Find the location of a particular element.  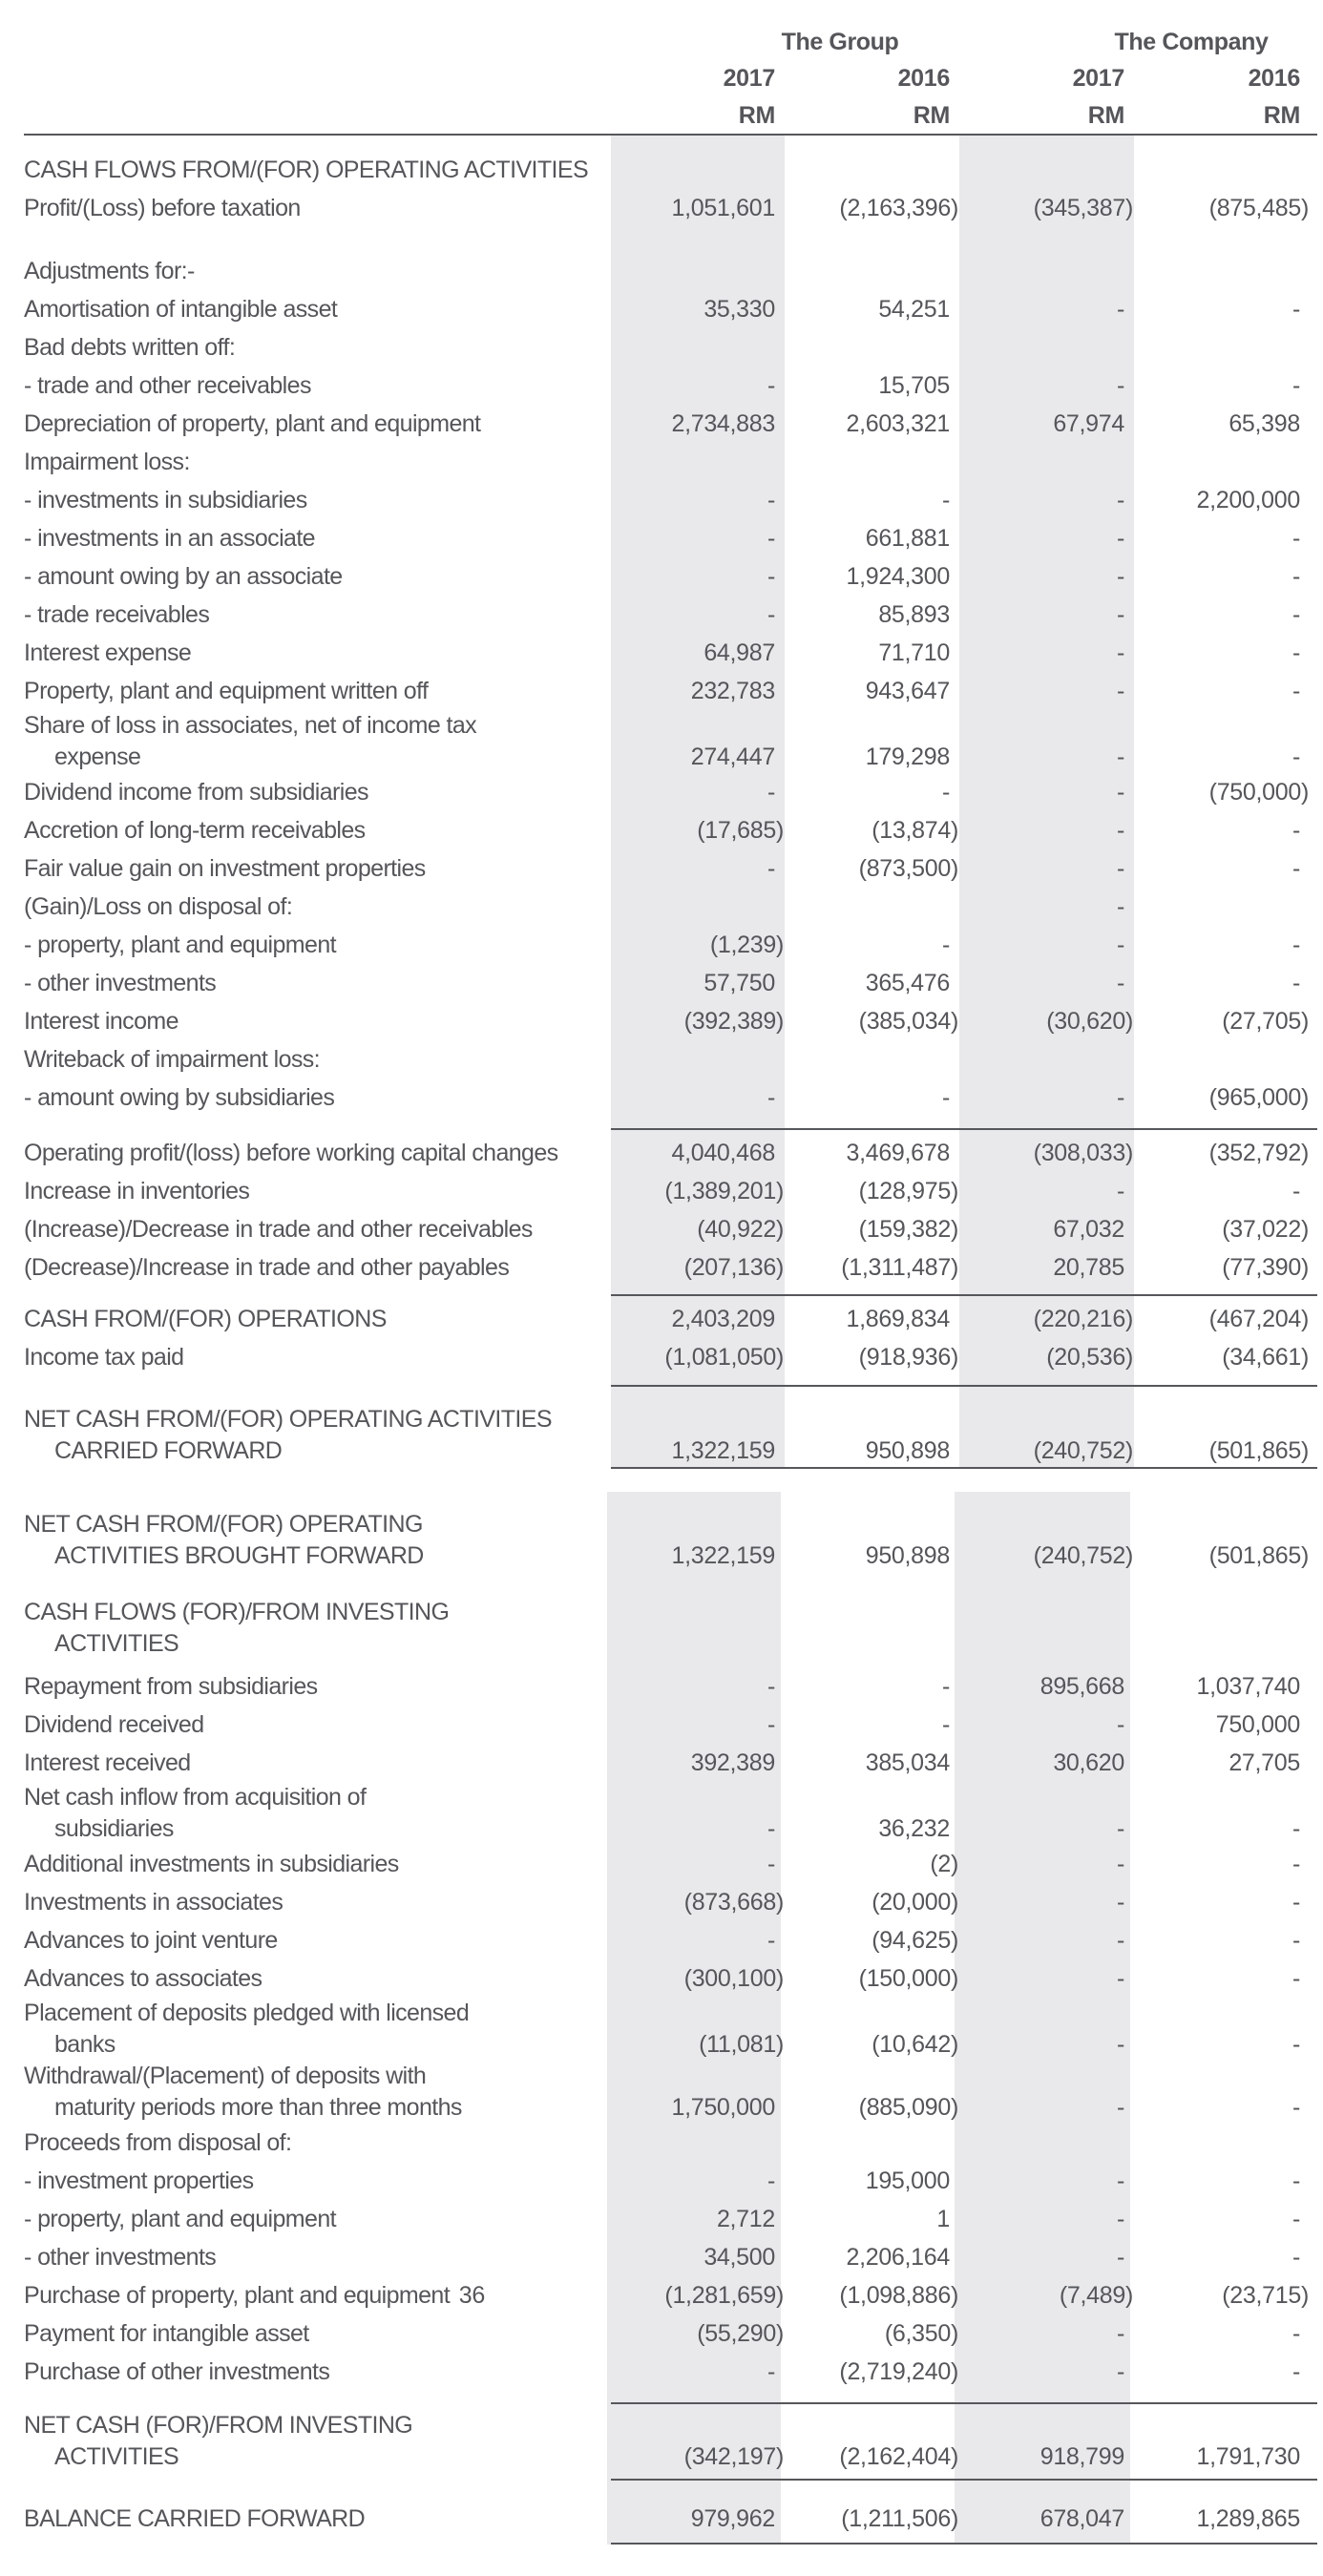

cell-group-2017: (392,389) is located at coordinates (734, 1021).